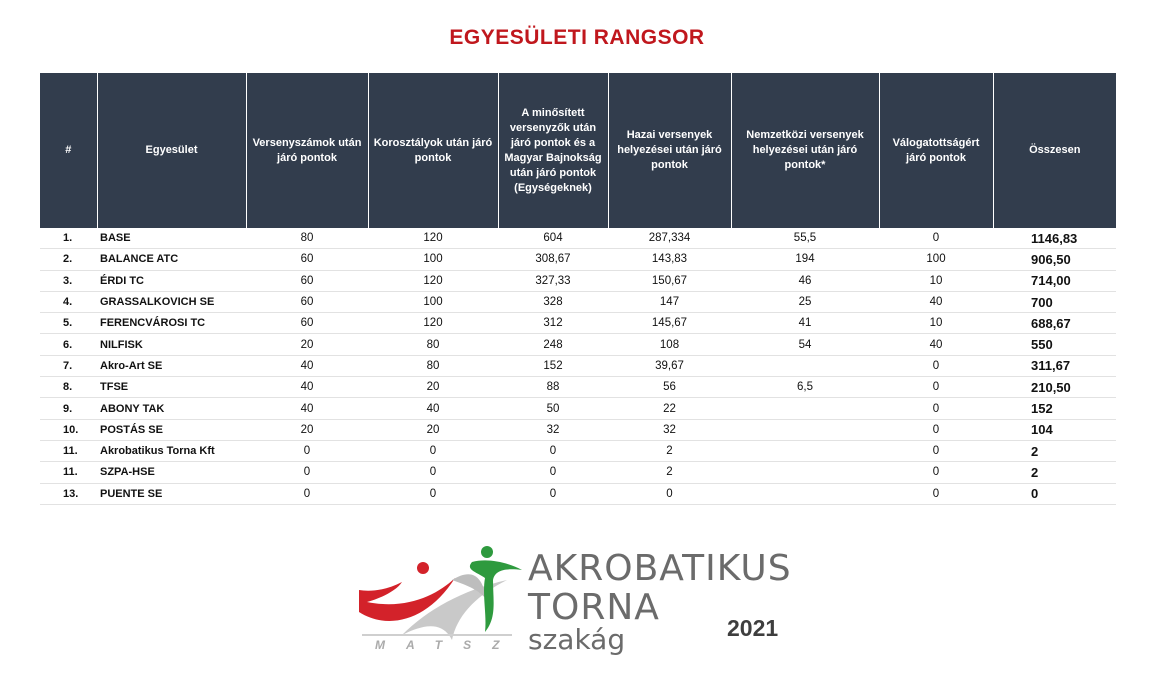 The width and height of the screenshot is (1154, 682). I want to click on cell-club: ABONY TAK, so click(171, 408).